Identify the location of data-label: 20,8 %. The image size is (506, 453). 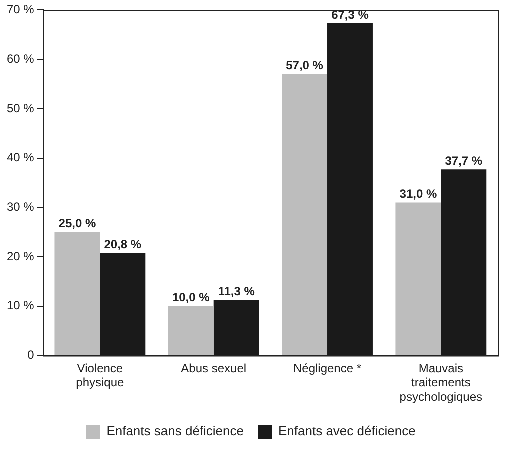
(123, 244).